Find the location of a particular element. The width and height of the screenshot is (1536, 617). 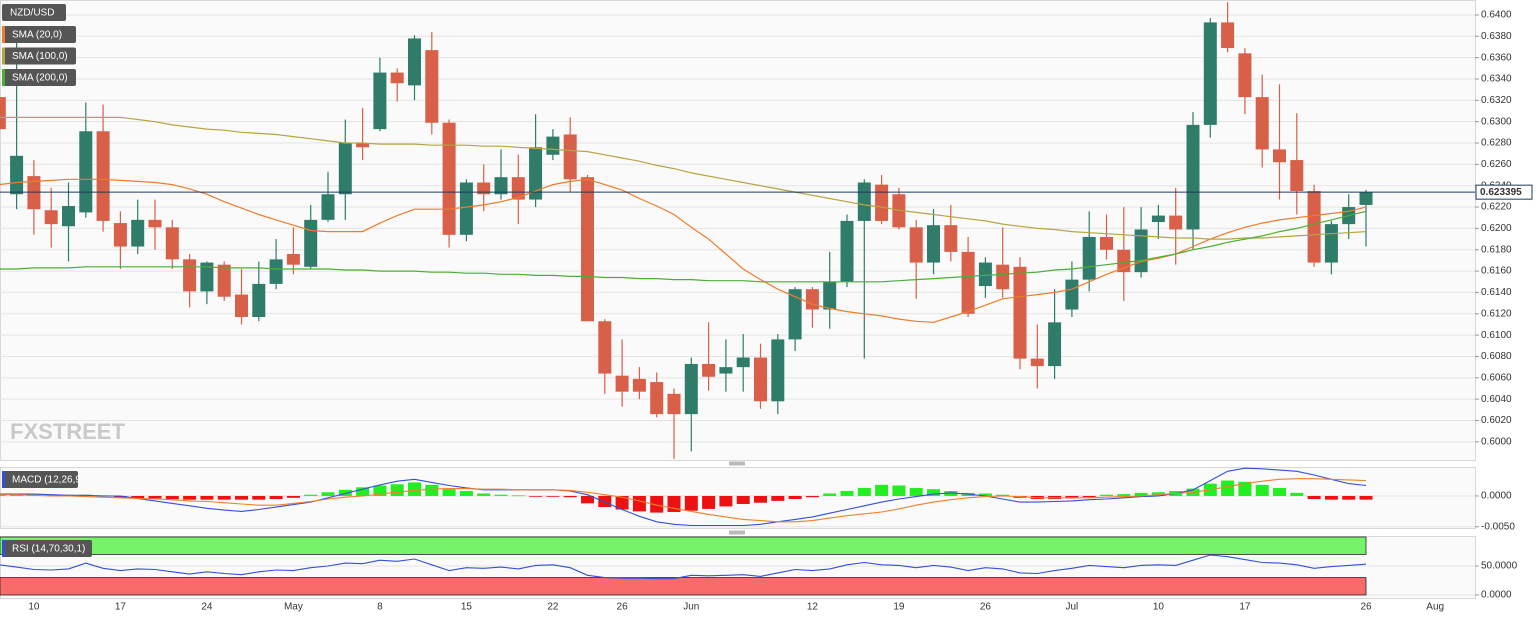

x-tick-label: May is located at coordinates (293, 607).